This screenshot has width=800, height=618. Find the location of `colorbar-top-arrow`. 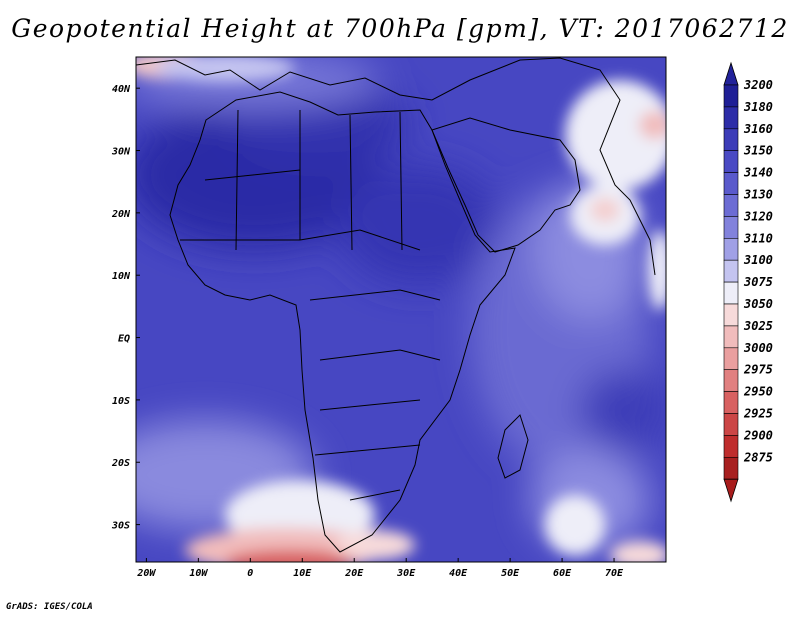

colorbar-top-arrow is located at coordinates (731, 73).